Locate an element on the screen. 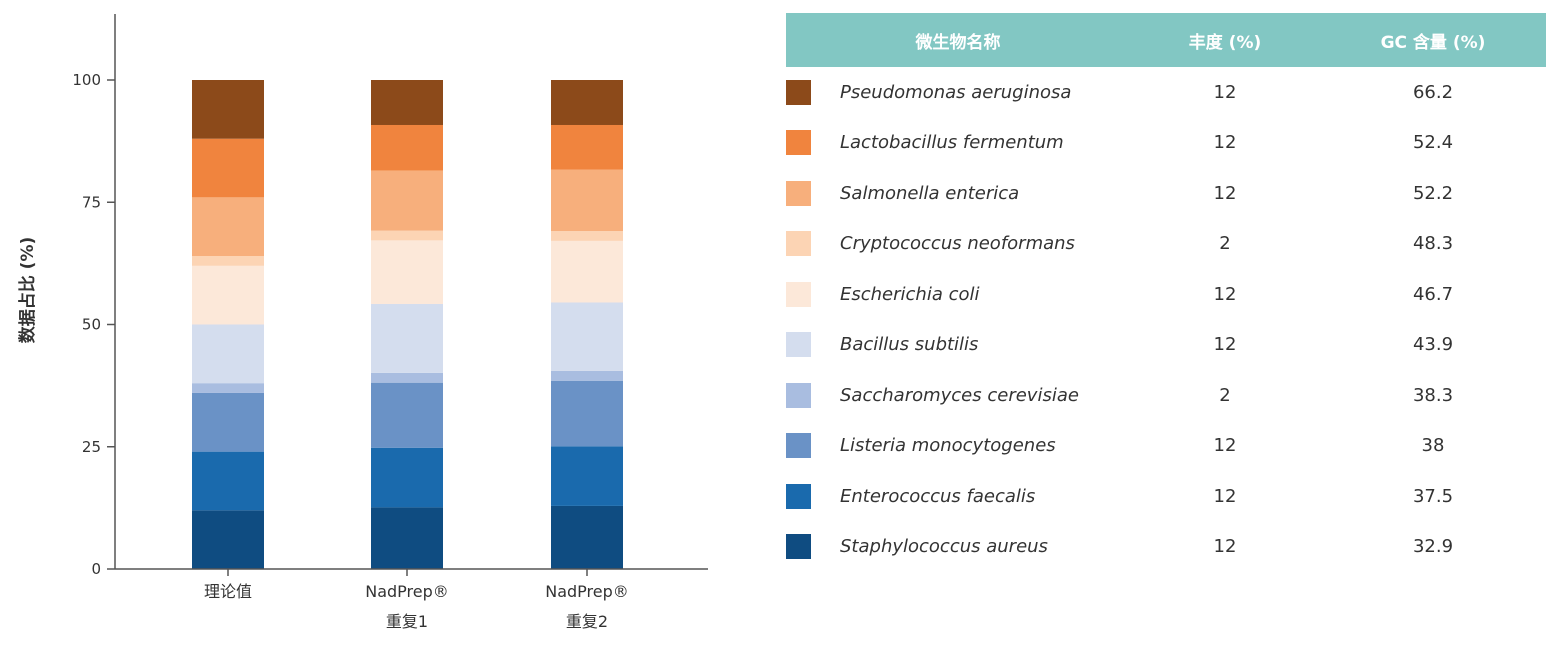 The height and width of the screenshot is (652, 1554). gc-content-value: 37.5 is located at coordinates (1433, 496).